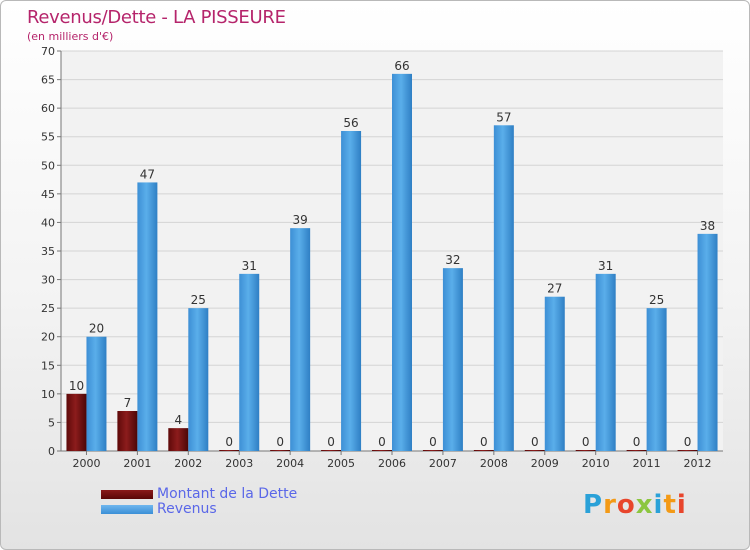  I want to click on x-tick-label: 2011, so click(647, 463).